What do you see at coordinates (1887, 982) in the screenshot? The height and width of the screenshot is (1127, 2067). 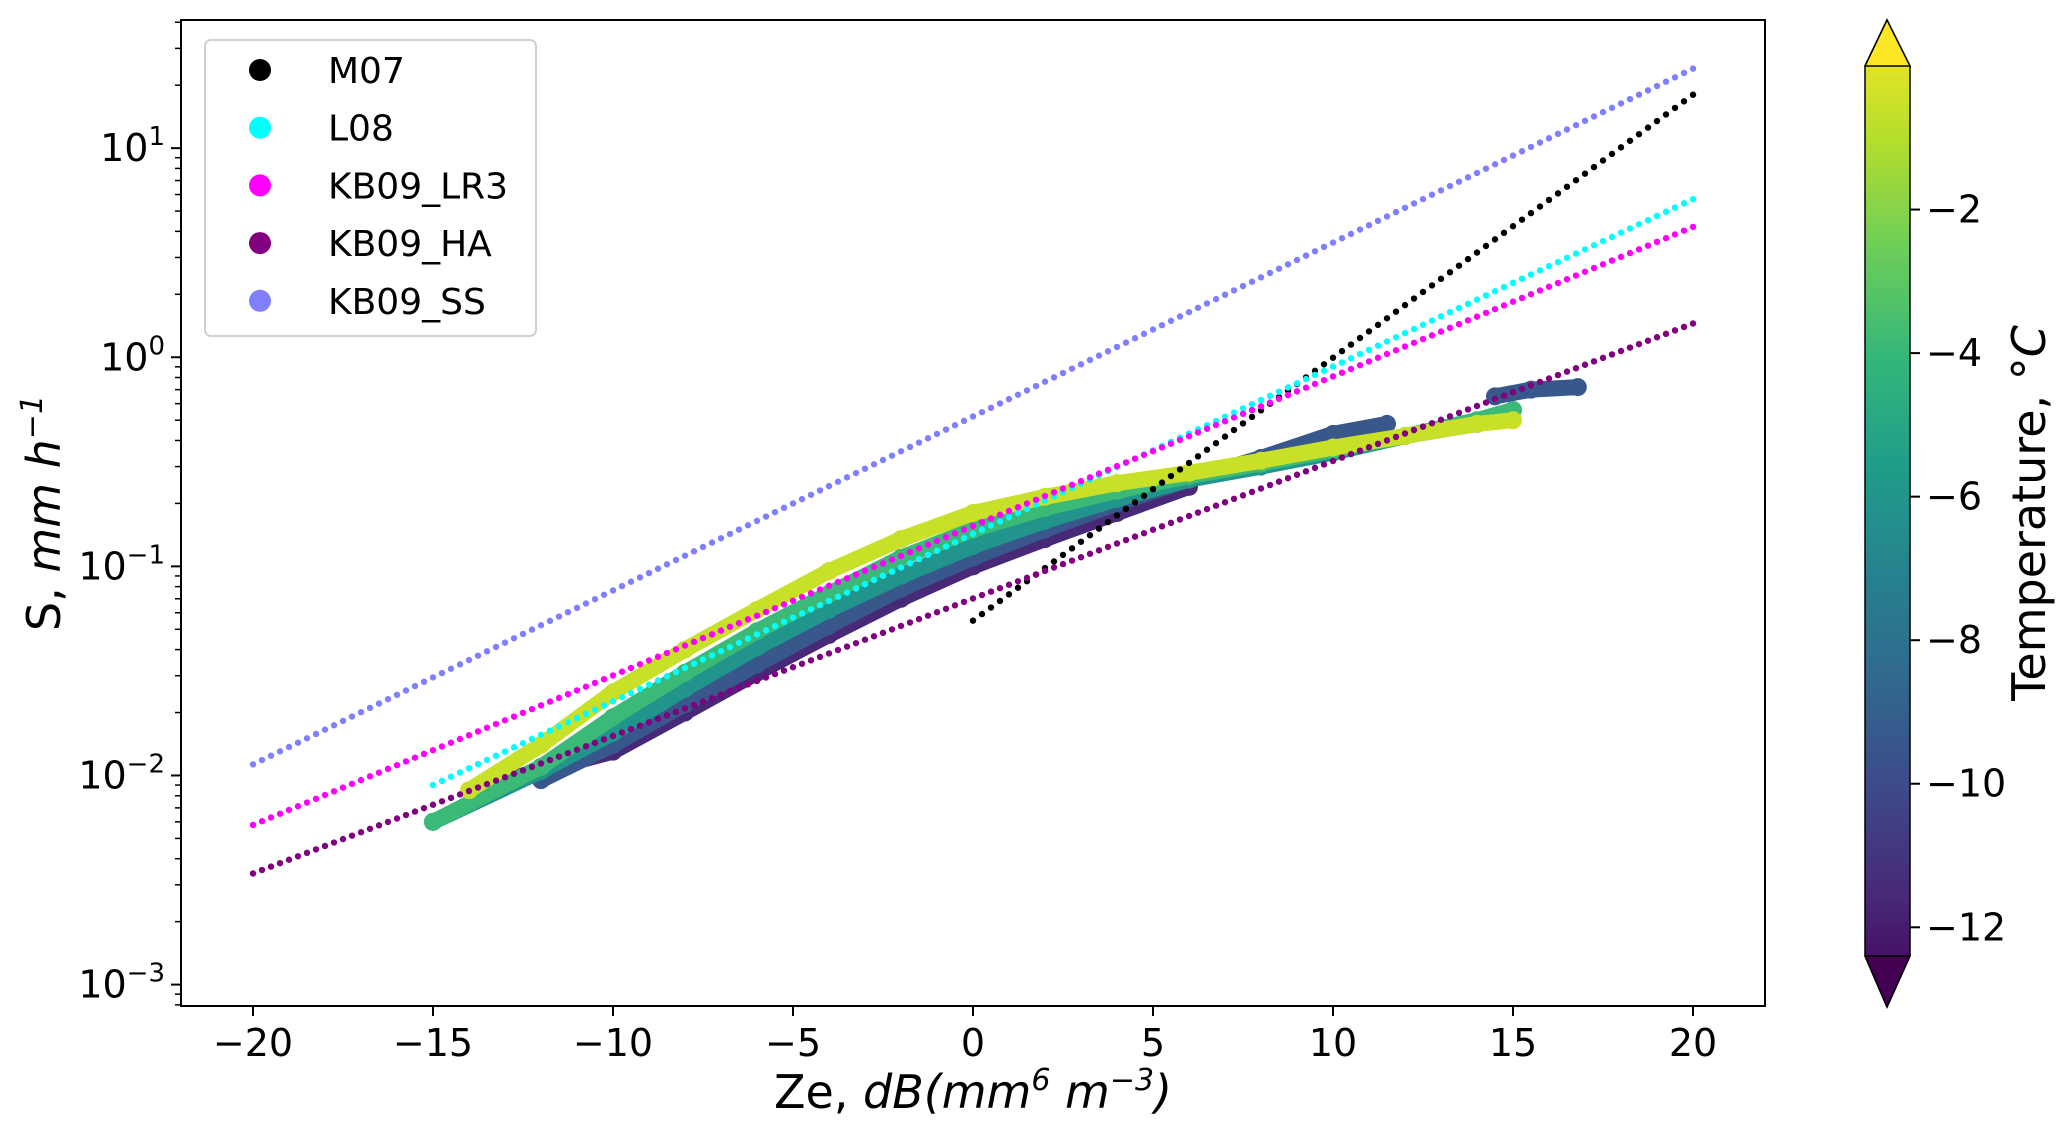 I see `colorbar-bottom-extend` at bounding box center [1887, 982].